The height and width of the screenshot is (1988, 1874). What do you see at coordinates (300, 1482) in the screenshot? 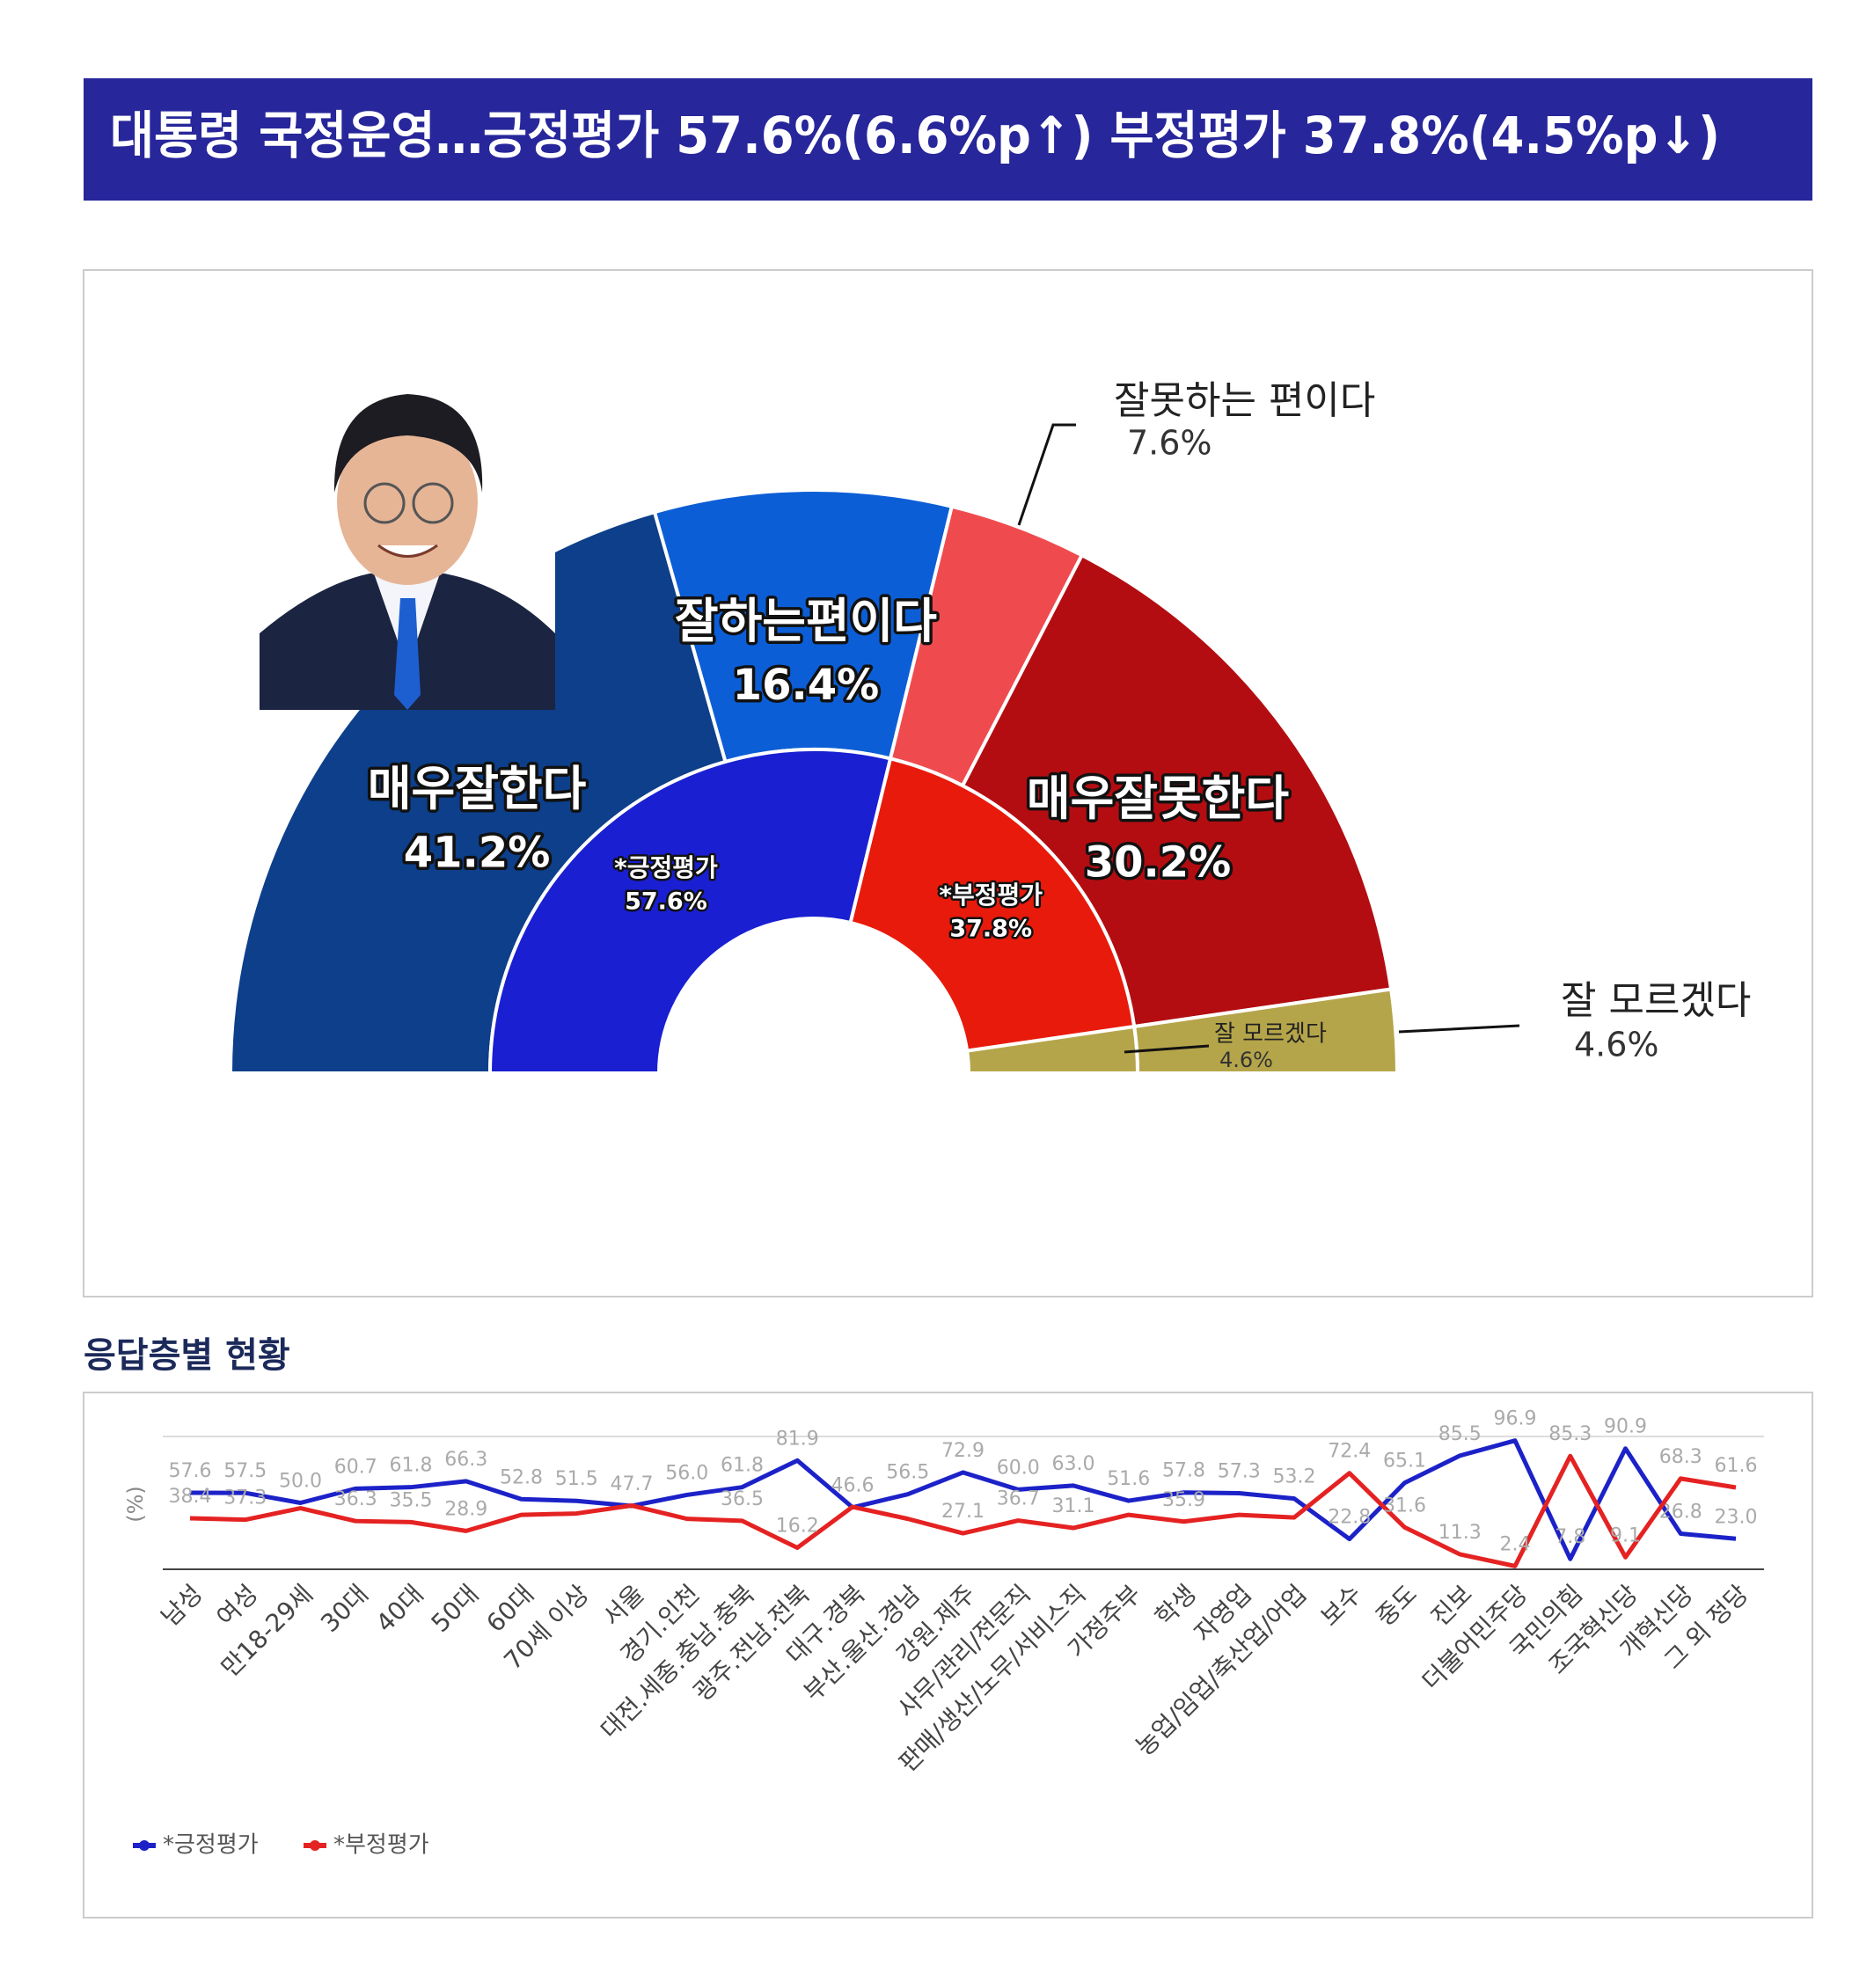
I see `data-label: 50.0` at bounding box center [300, 1482].